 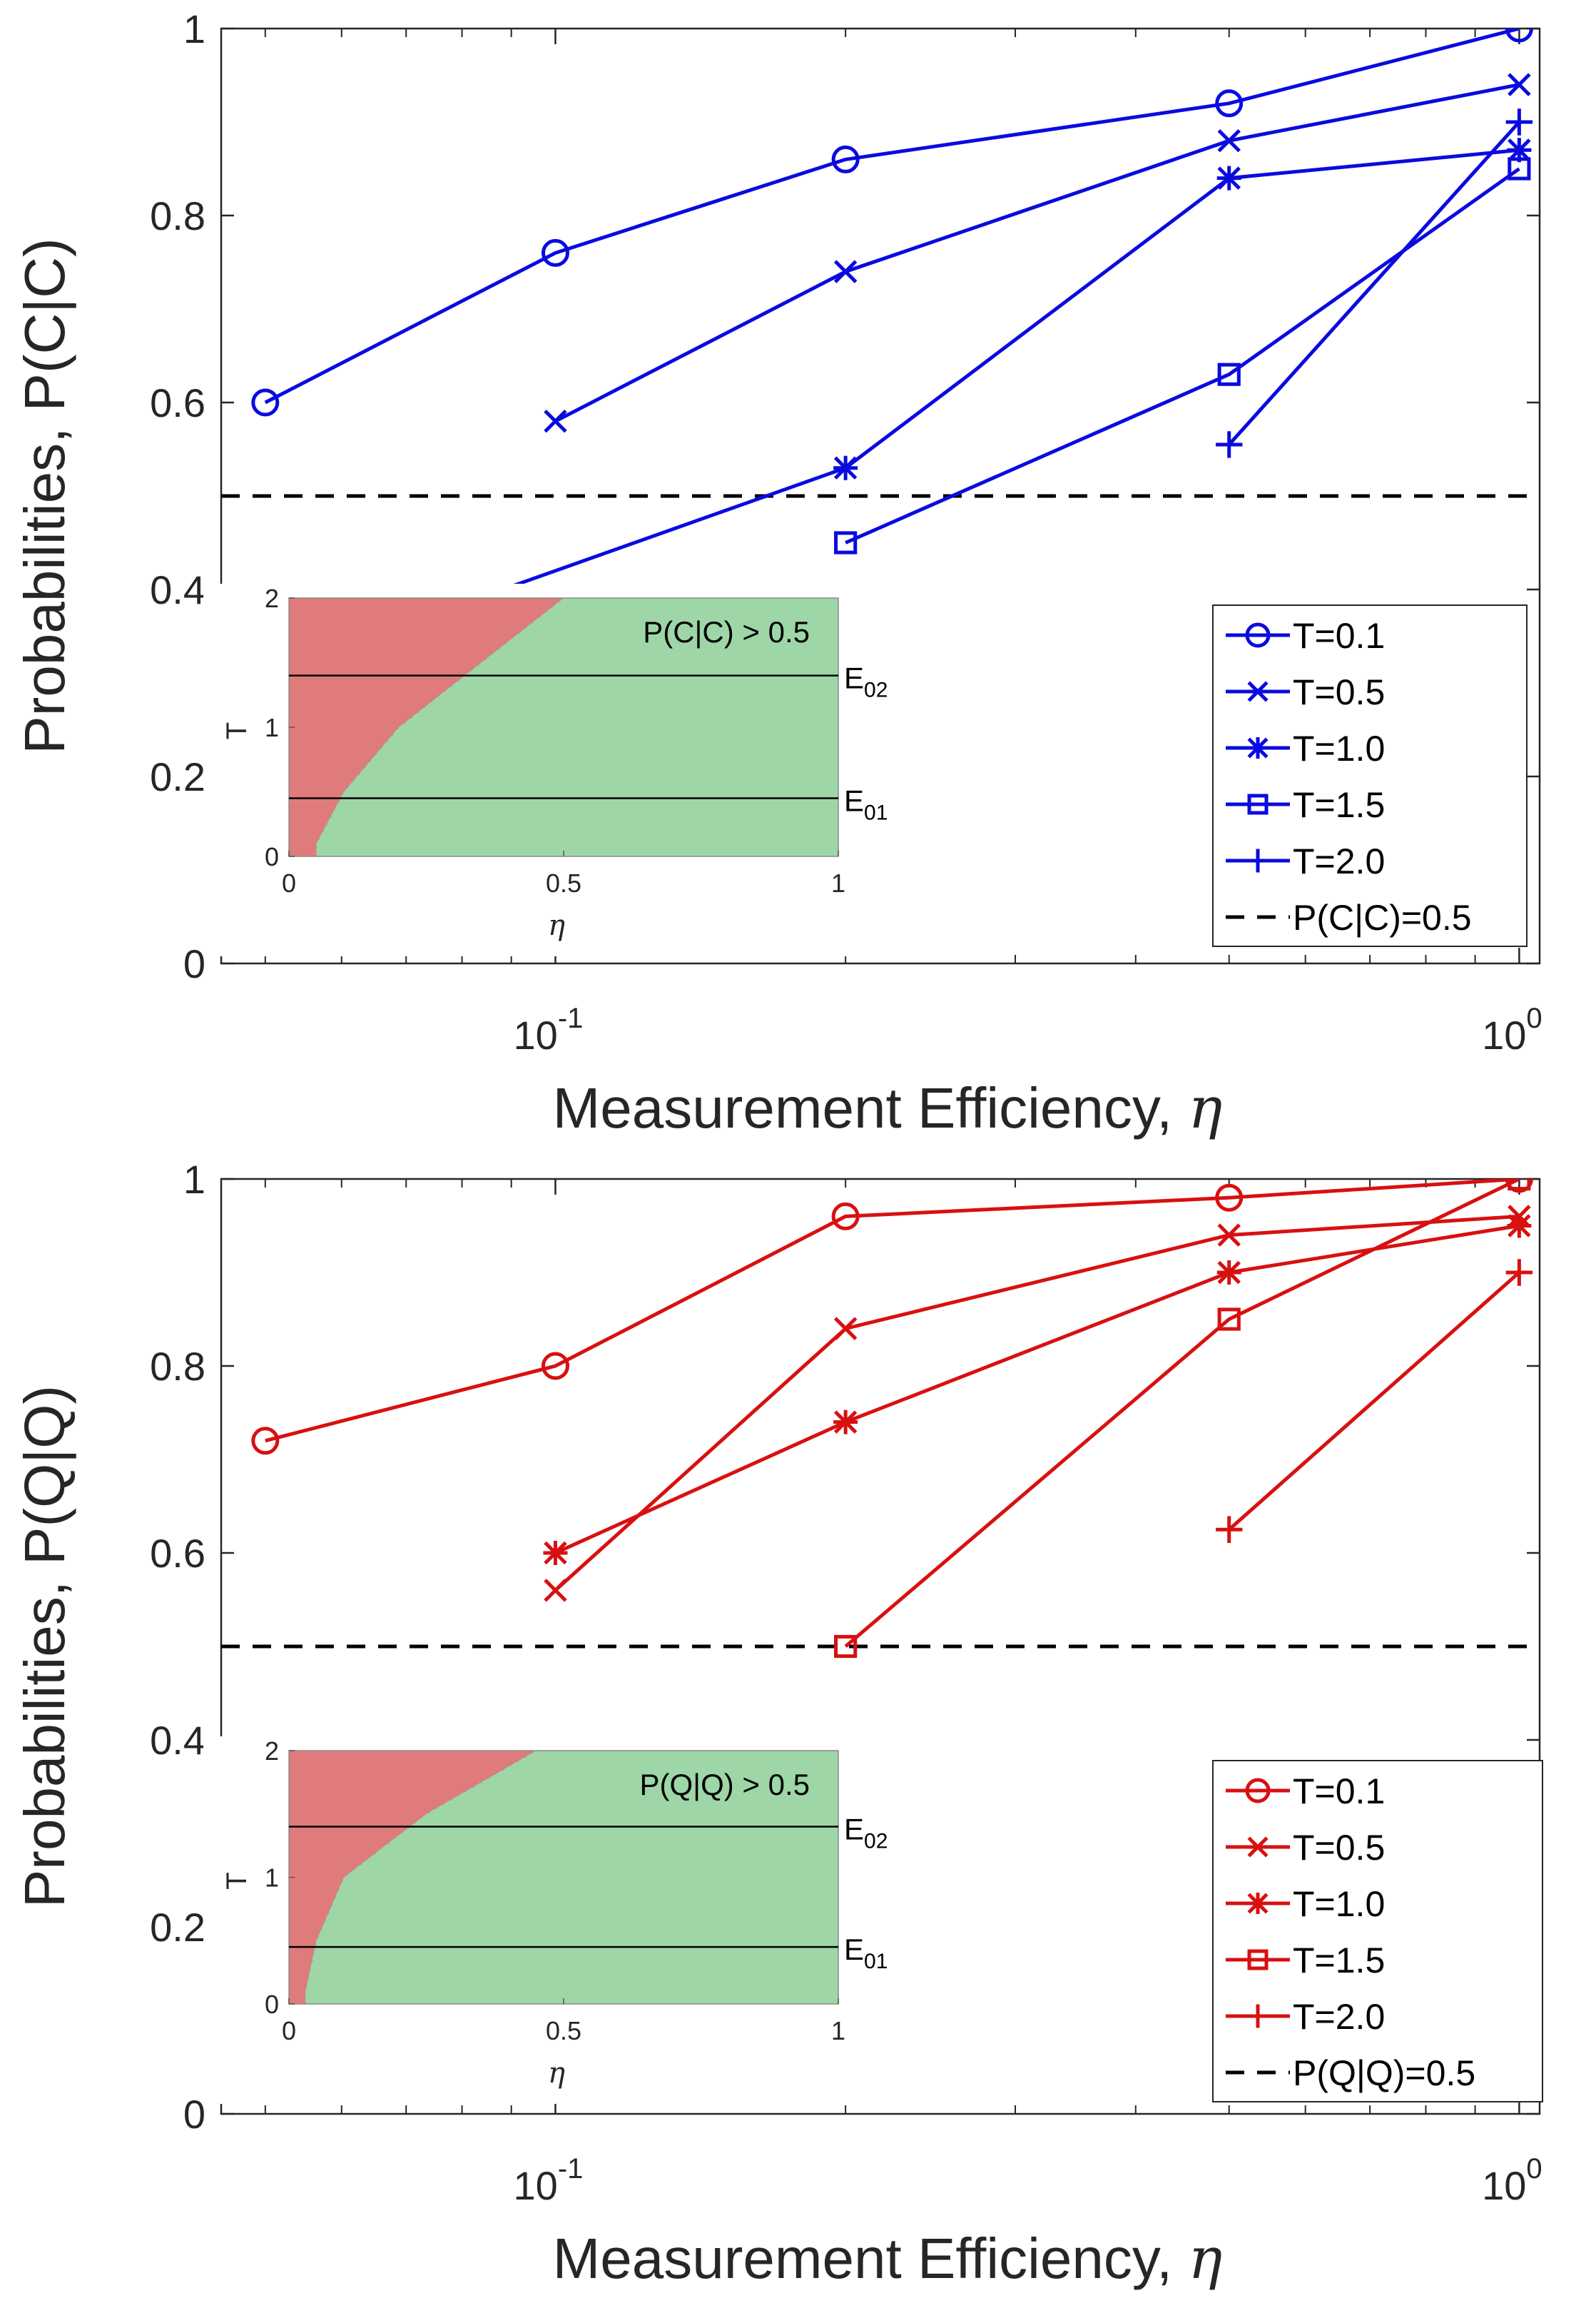 I want to click on x-tick-label: 10-1, so click(x=549, y=1030).